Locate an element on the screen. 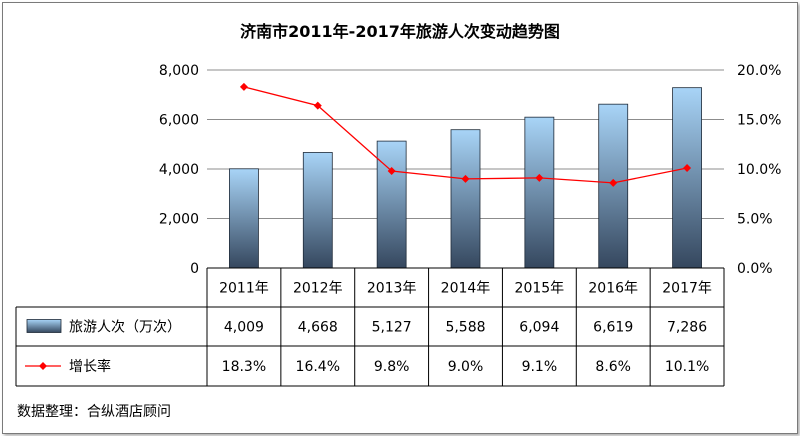 The height and width of the screenshot is (436, 800). chart-title: 济南市2011年-2017年旅游人次变动趋势图 is located at coordinates (400, 31).